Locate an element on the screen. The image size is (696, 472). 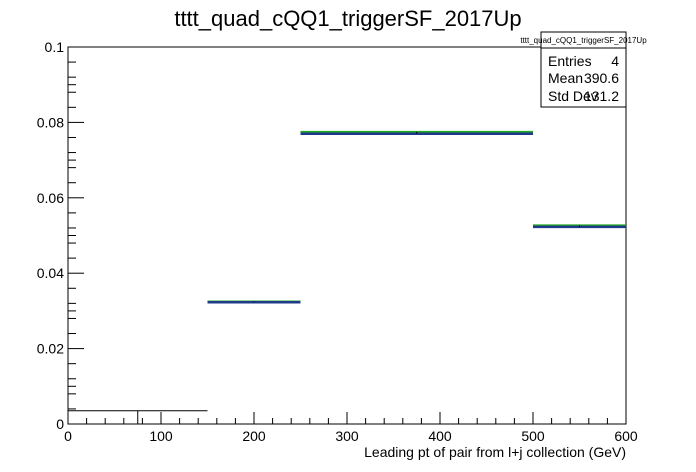
x-tick-label: 0 is located at coordinates (68, 436).